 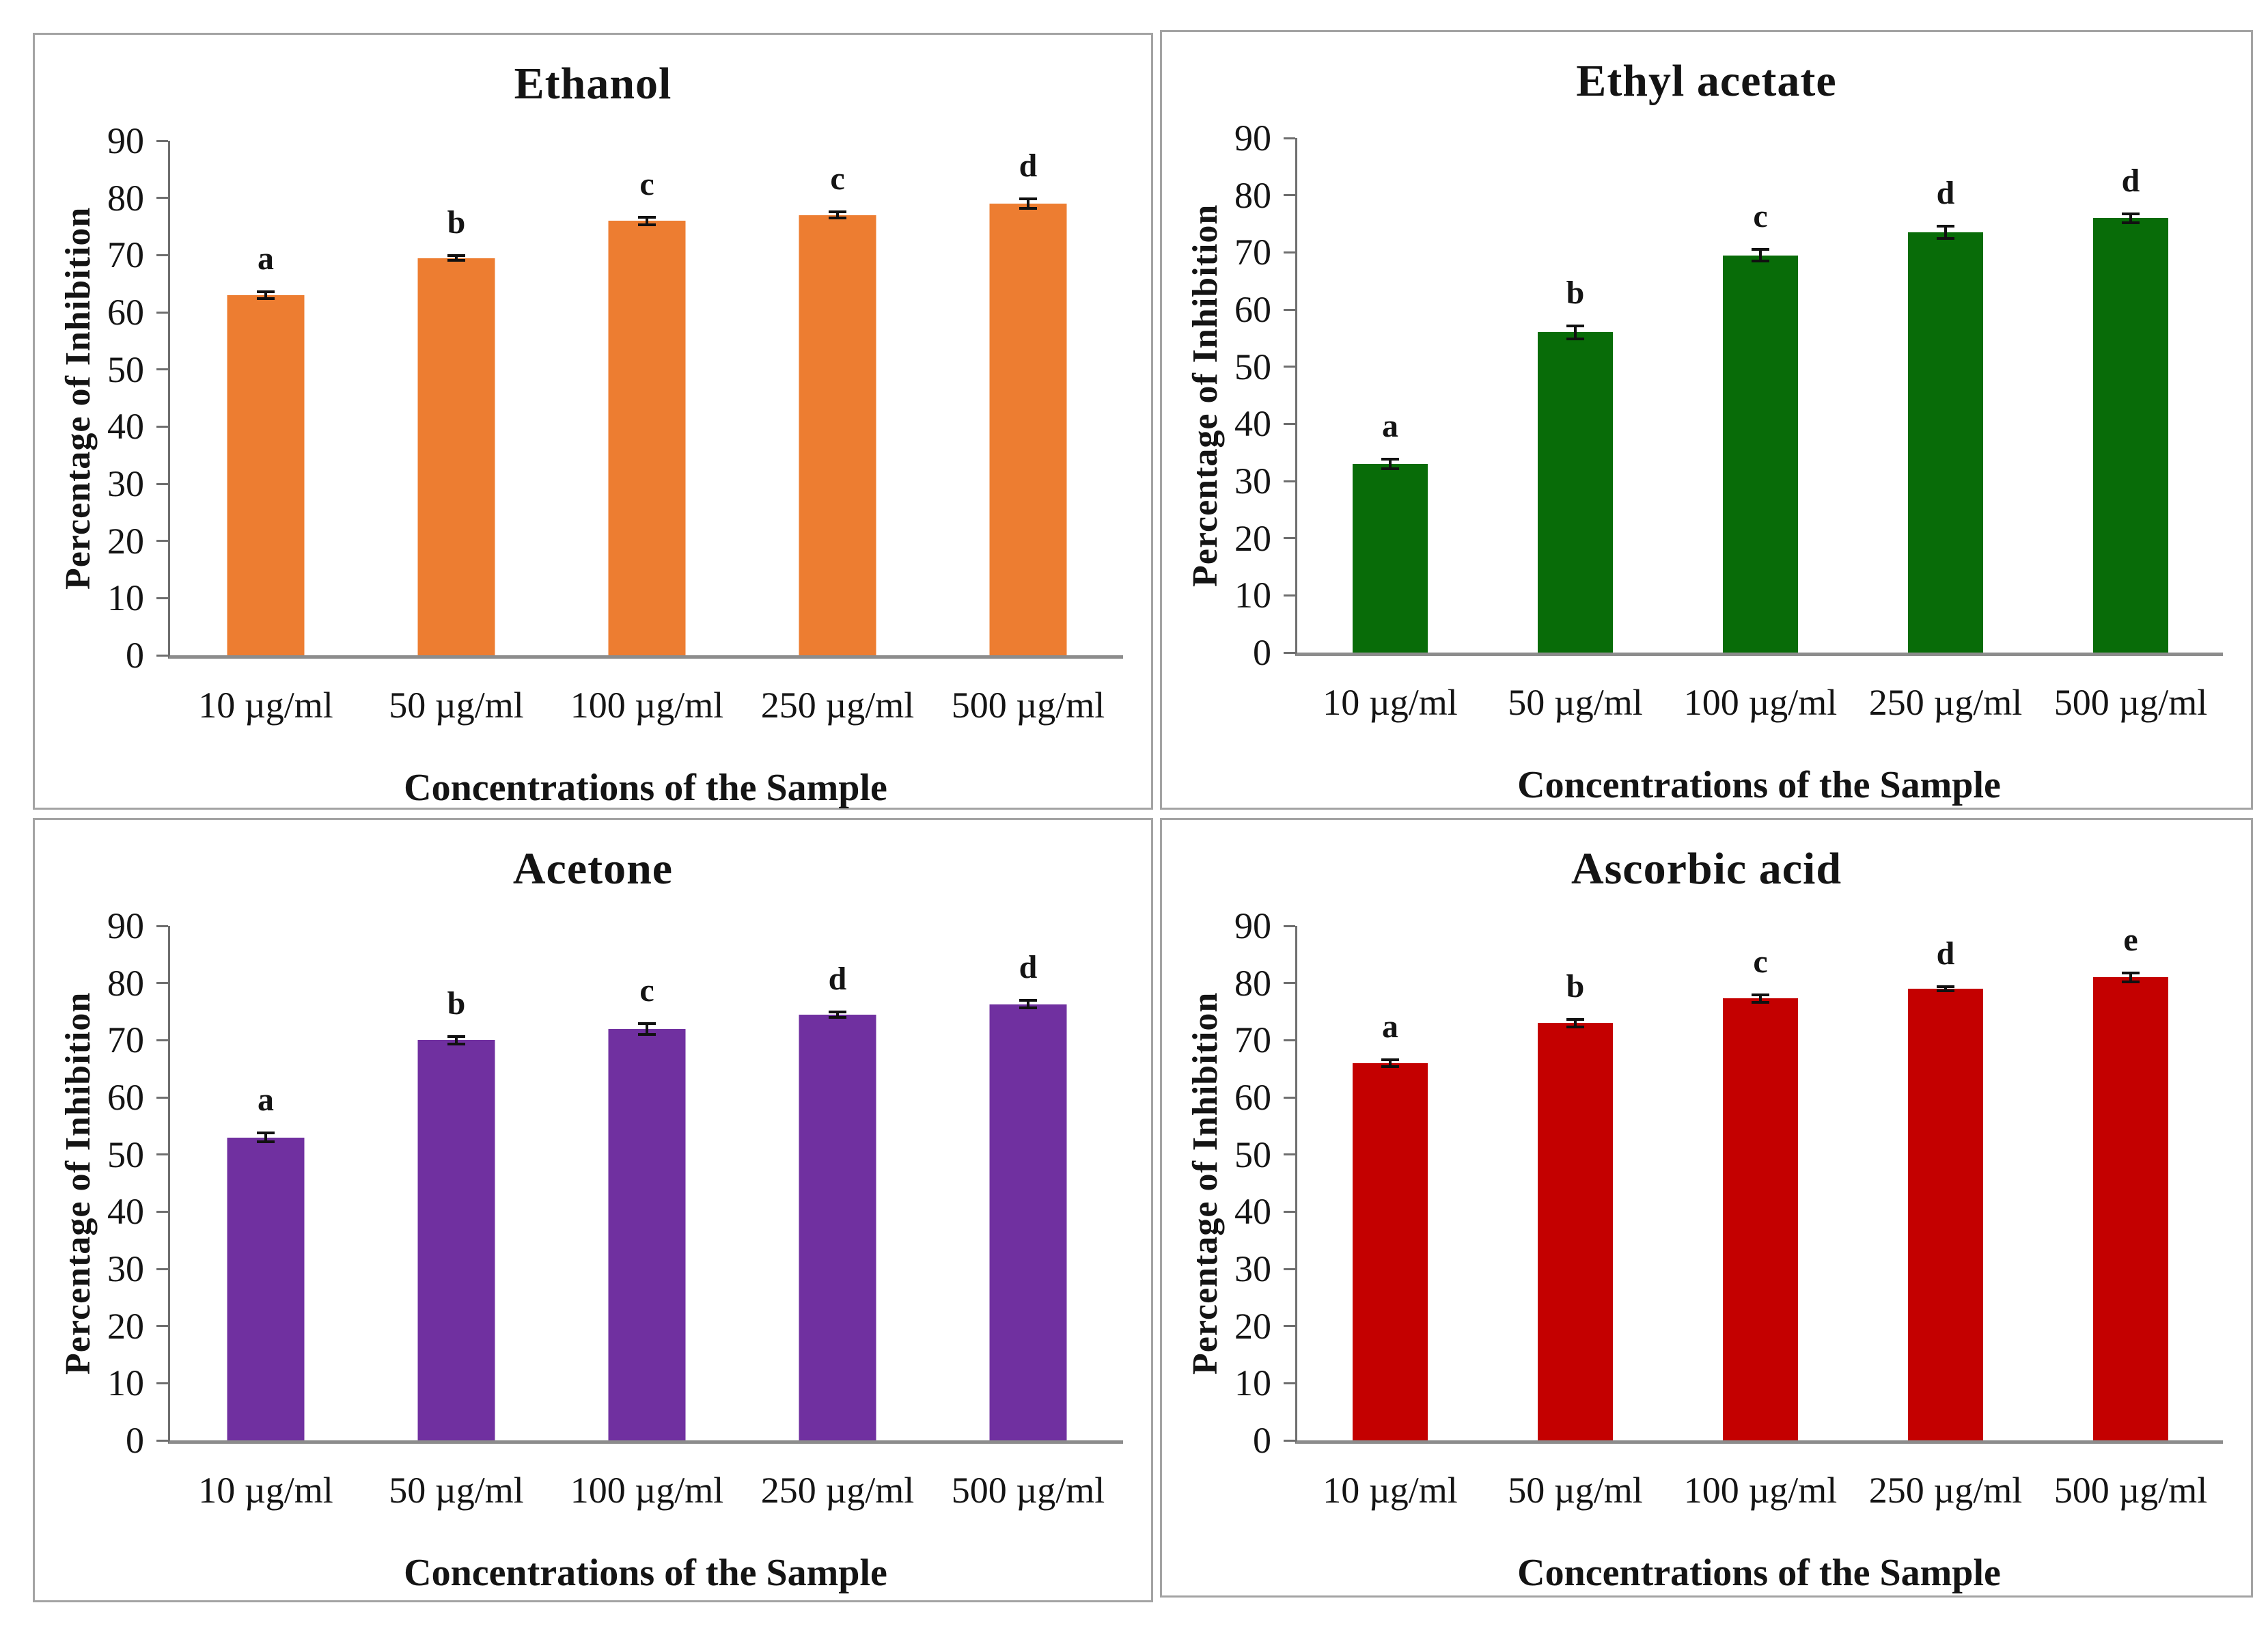 I want to click on chart-title: Ascorbic acid, so click(x=1706, y=869).